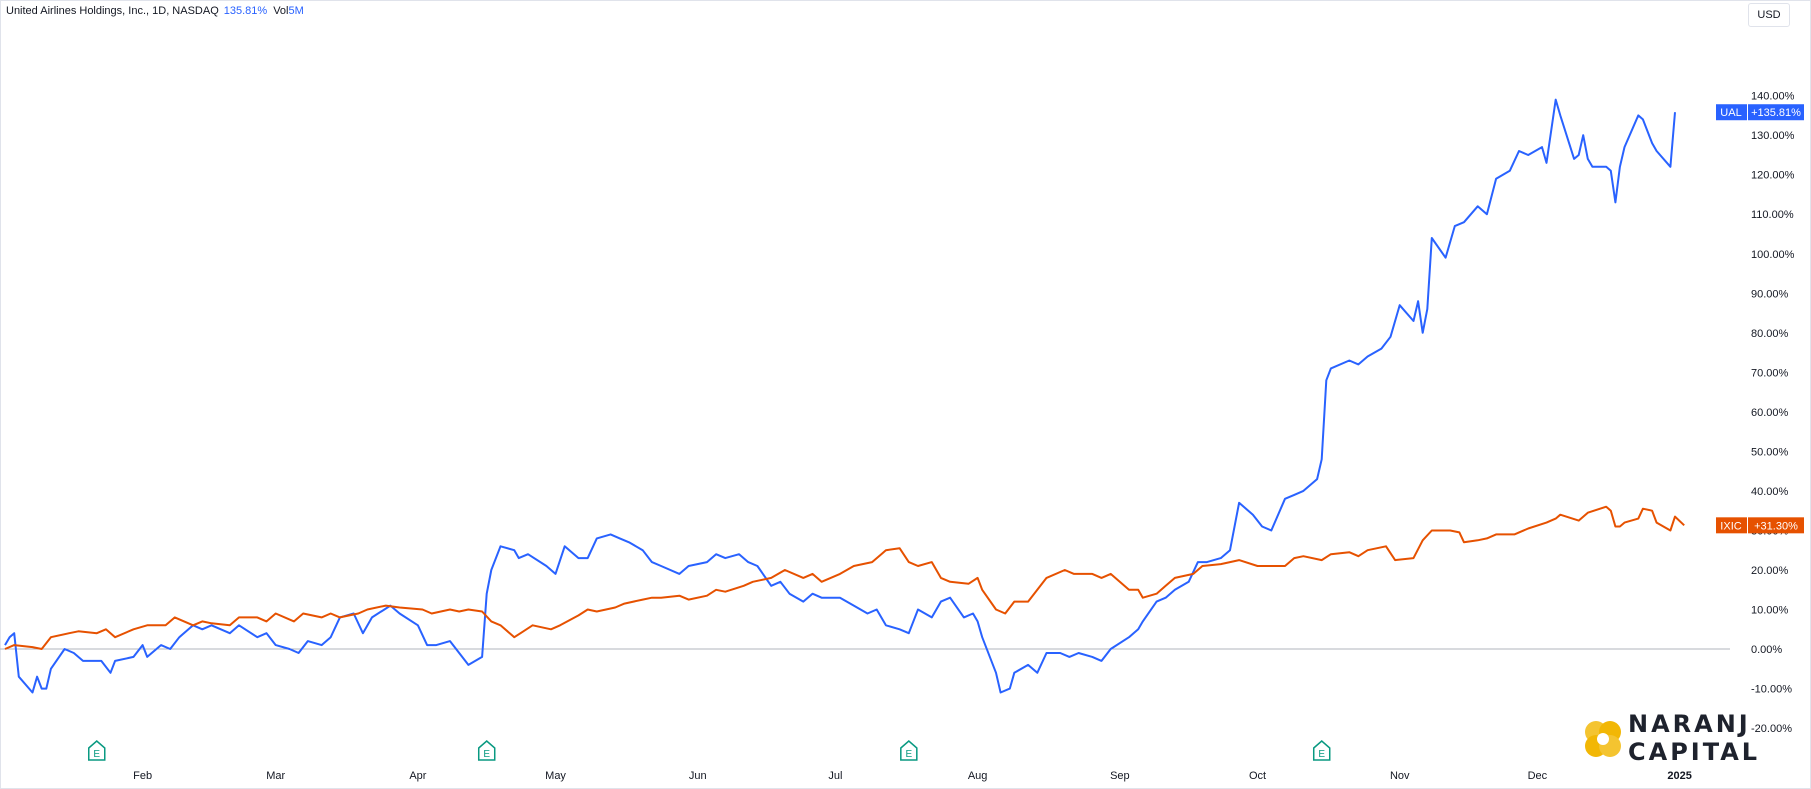  What do you see at coordinates (1679, 776) in the screenshot?
I see `x-tick-label: 2025` at bounding box center [1679, 776].